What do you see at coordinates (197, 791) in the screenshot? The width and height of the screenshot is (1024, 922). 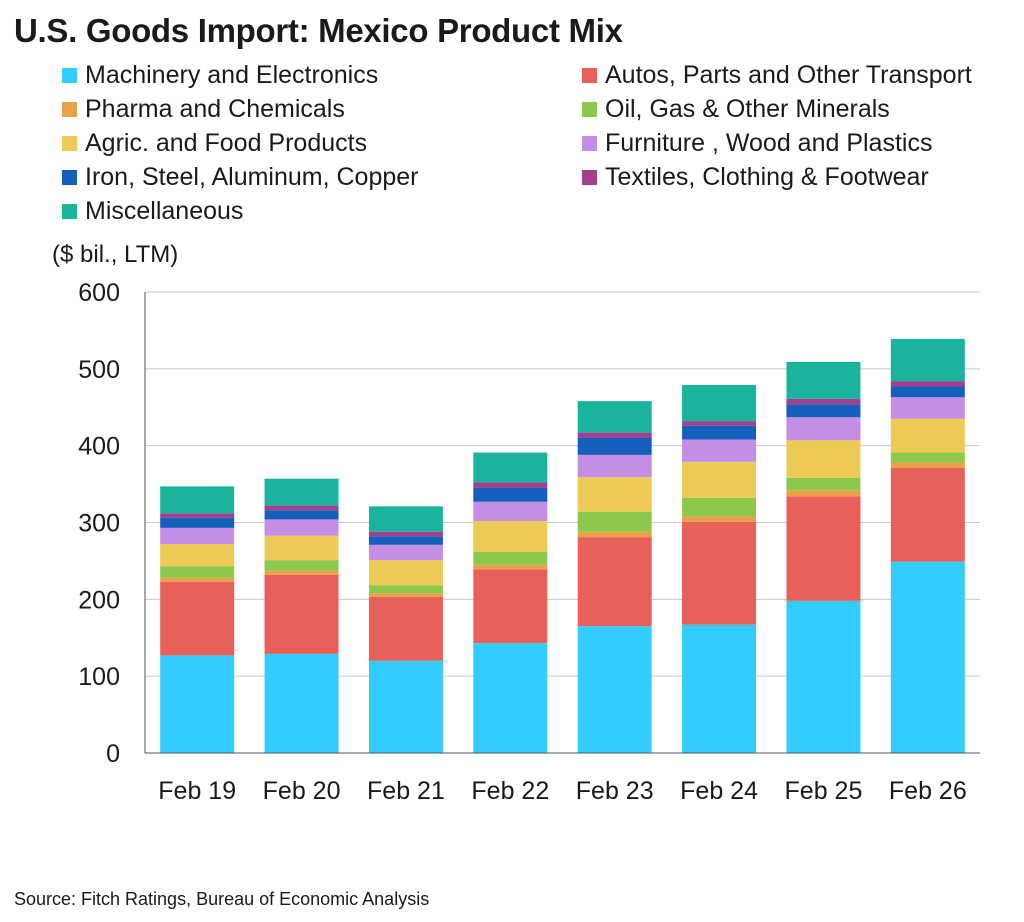 I see `x-tick-label: Feb 19` at bounding box center [197, 791].